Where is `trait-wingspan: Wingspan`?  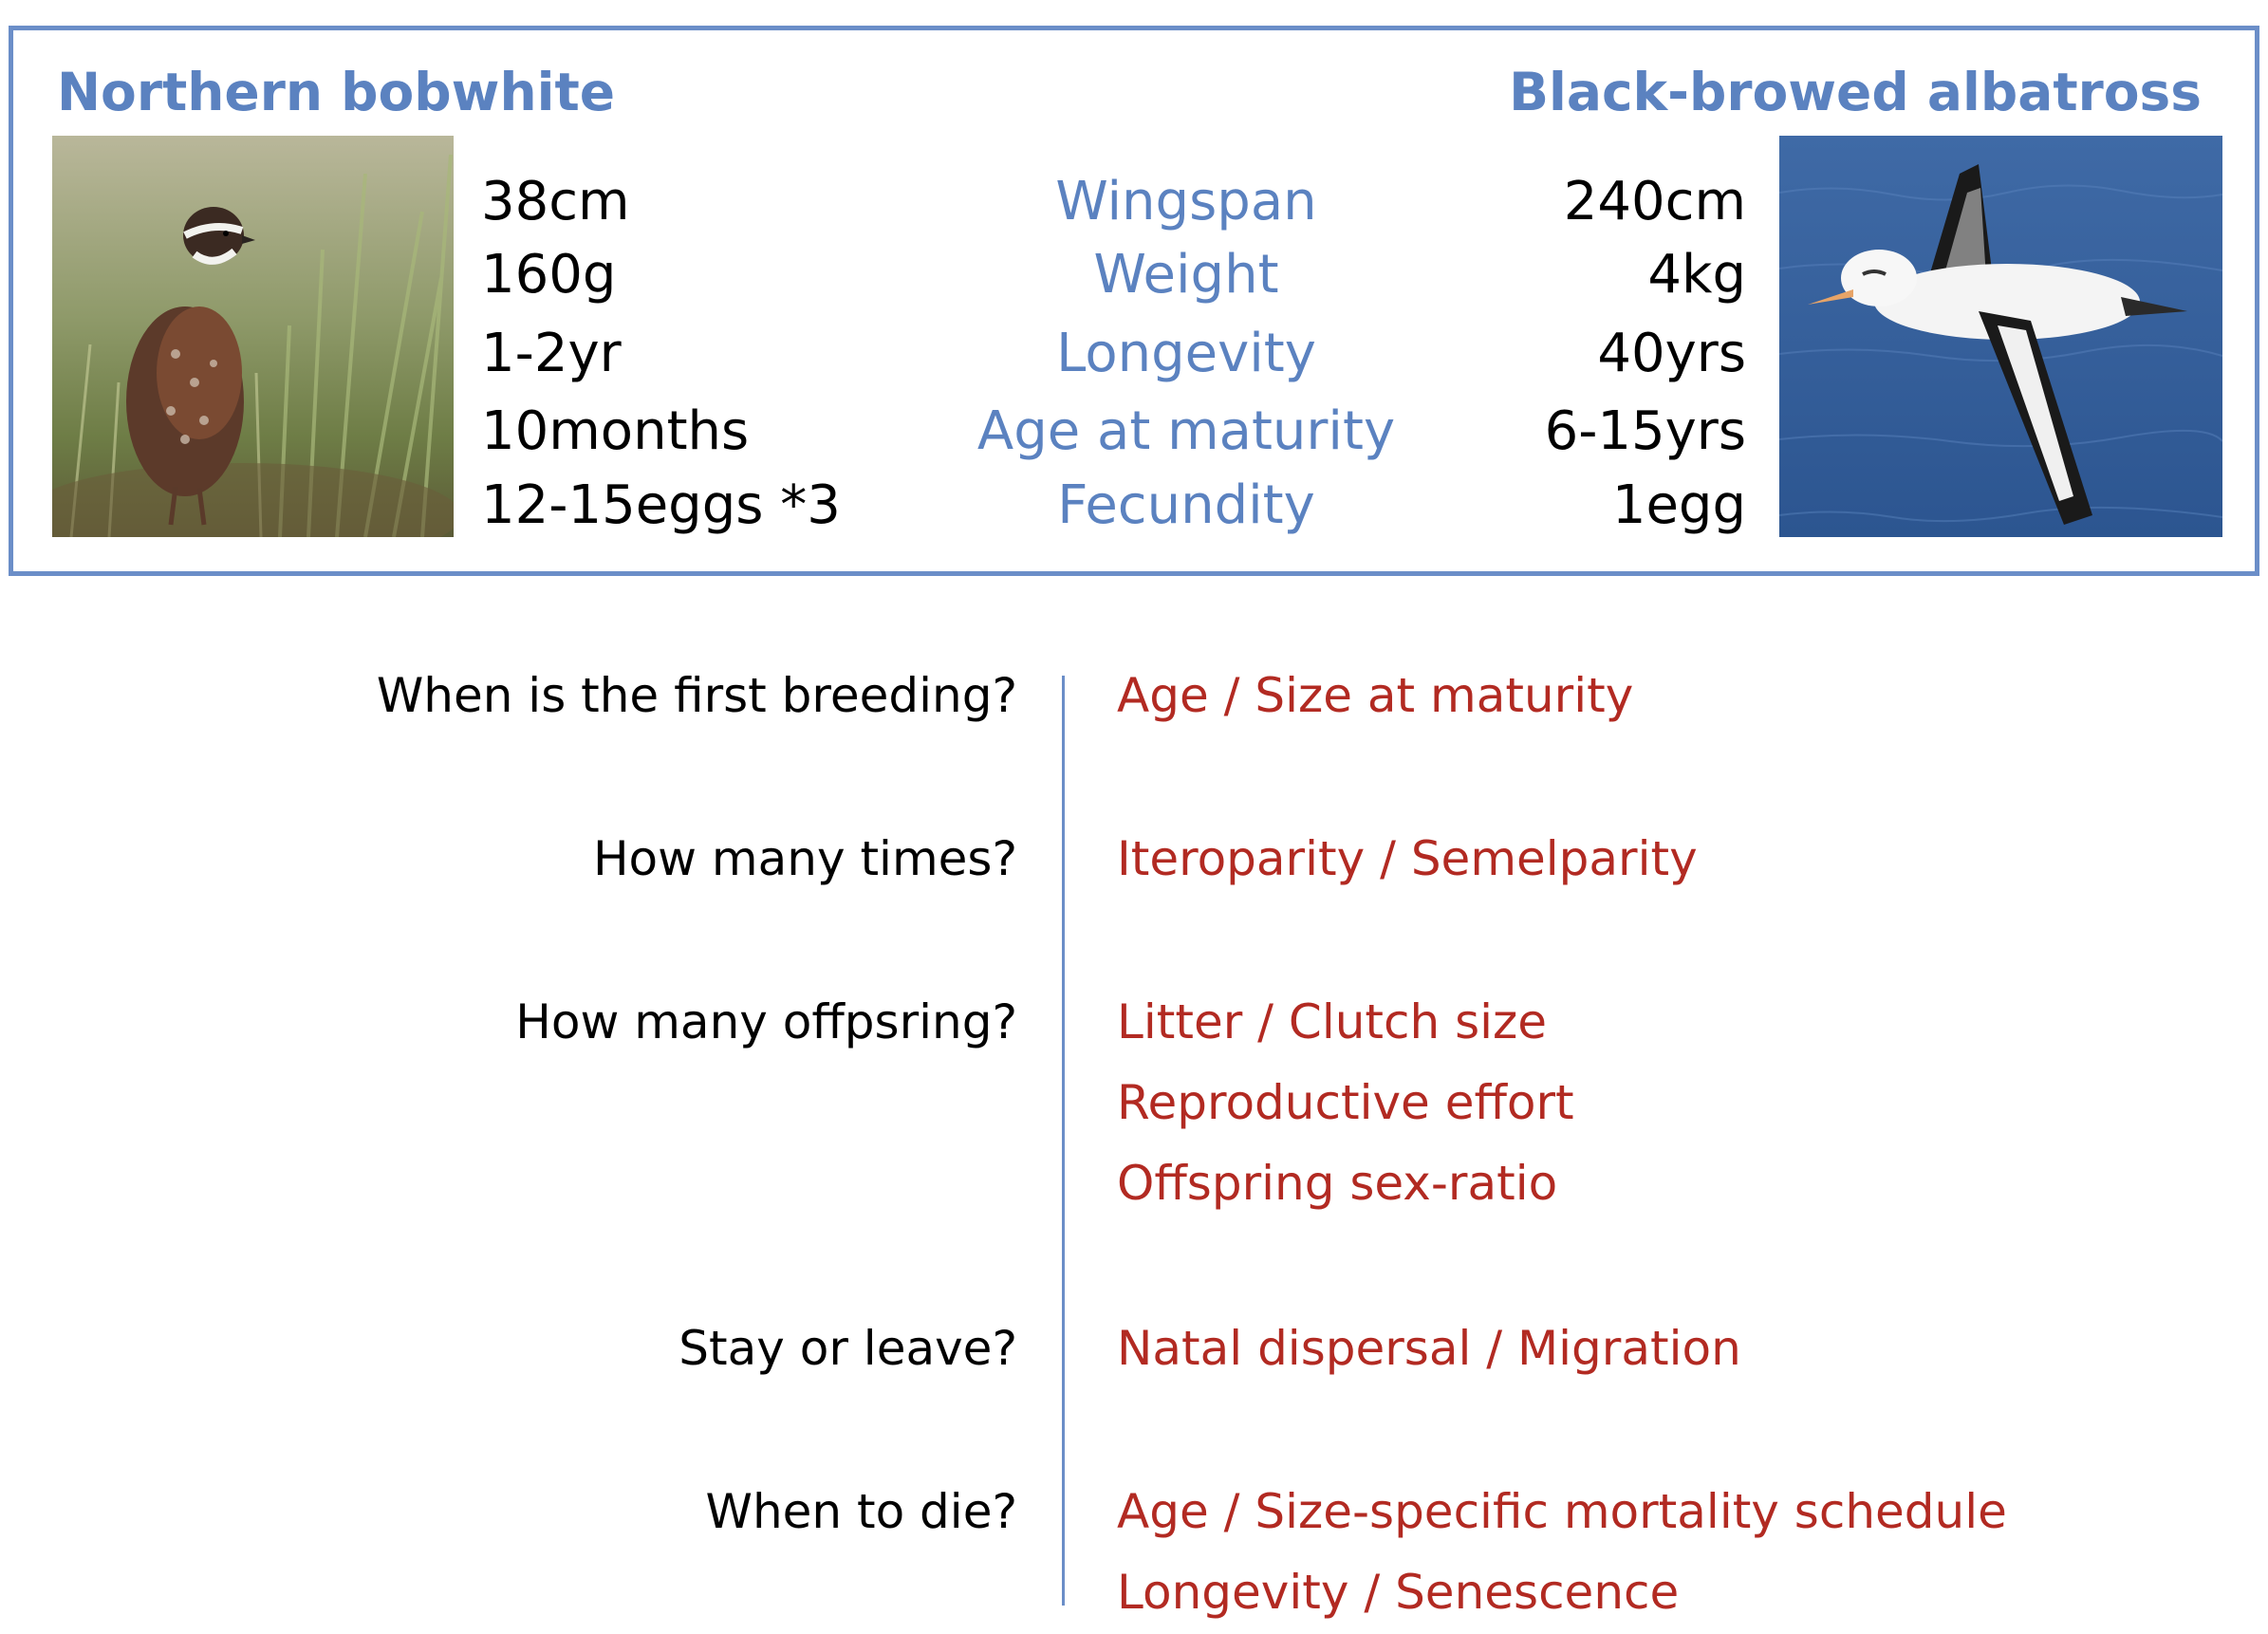 trait-wingspan: Wingspan is located at coordinates (1186, 201).